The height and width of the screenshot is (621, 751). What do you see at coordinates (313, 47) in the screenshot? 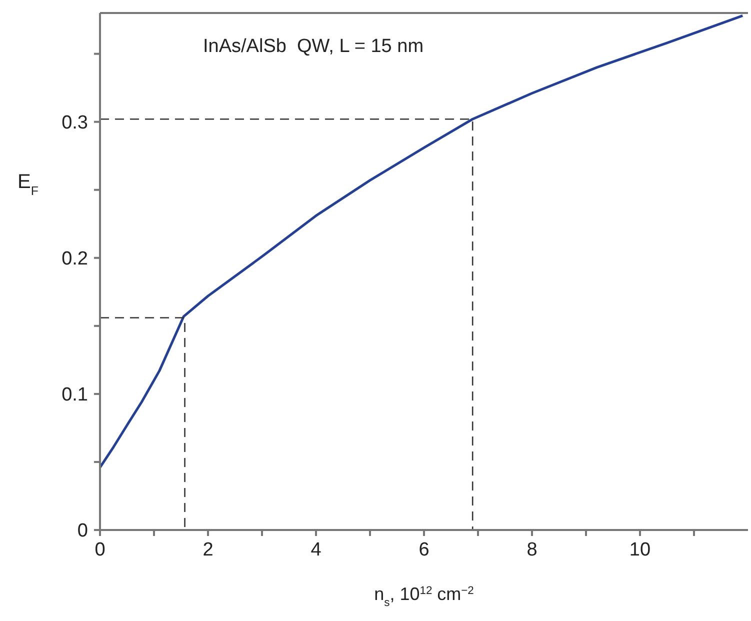
I see `annotation: InAs/AlSb QW, L = 15 nm` at bounding box center [313, 47].